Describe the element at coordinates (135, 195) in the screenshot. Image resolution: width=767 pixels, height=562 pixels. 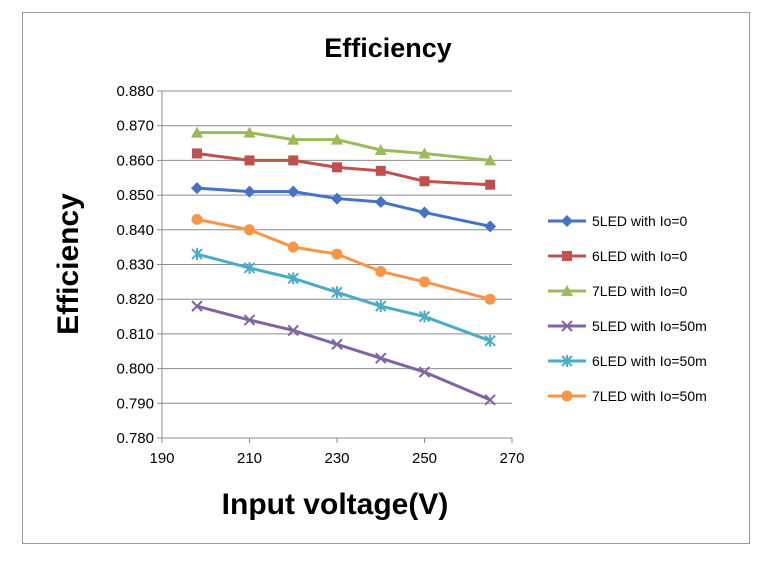
I see `y-tick-label: 0.850` at that location.